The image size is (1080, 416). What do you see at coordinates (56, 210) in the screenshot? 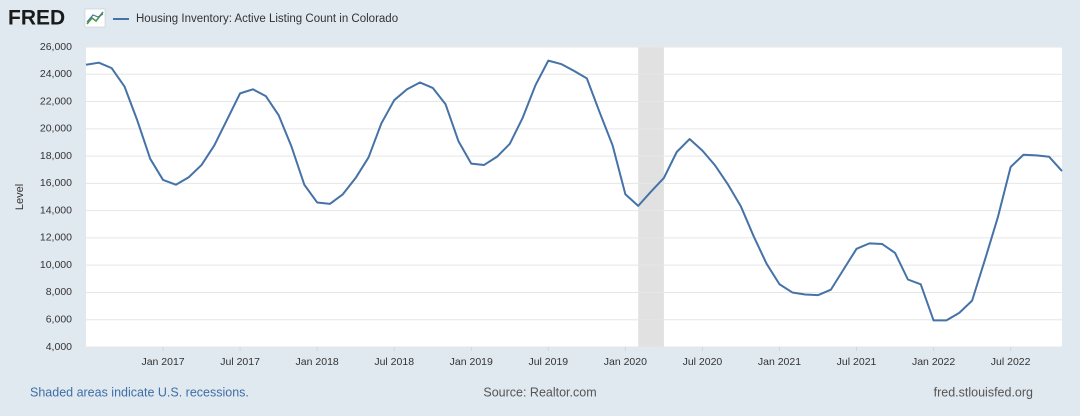
I see `y-tick-label: 14,000` at bounding box center [56, 210].